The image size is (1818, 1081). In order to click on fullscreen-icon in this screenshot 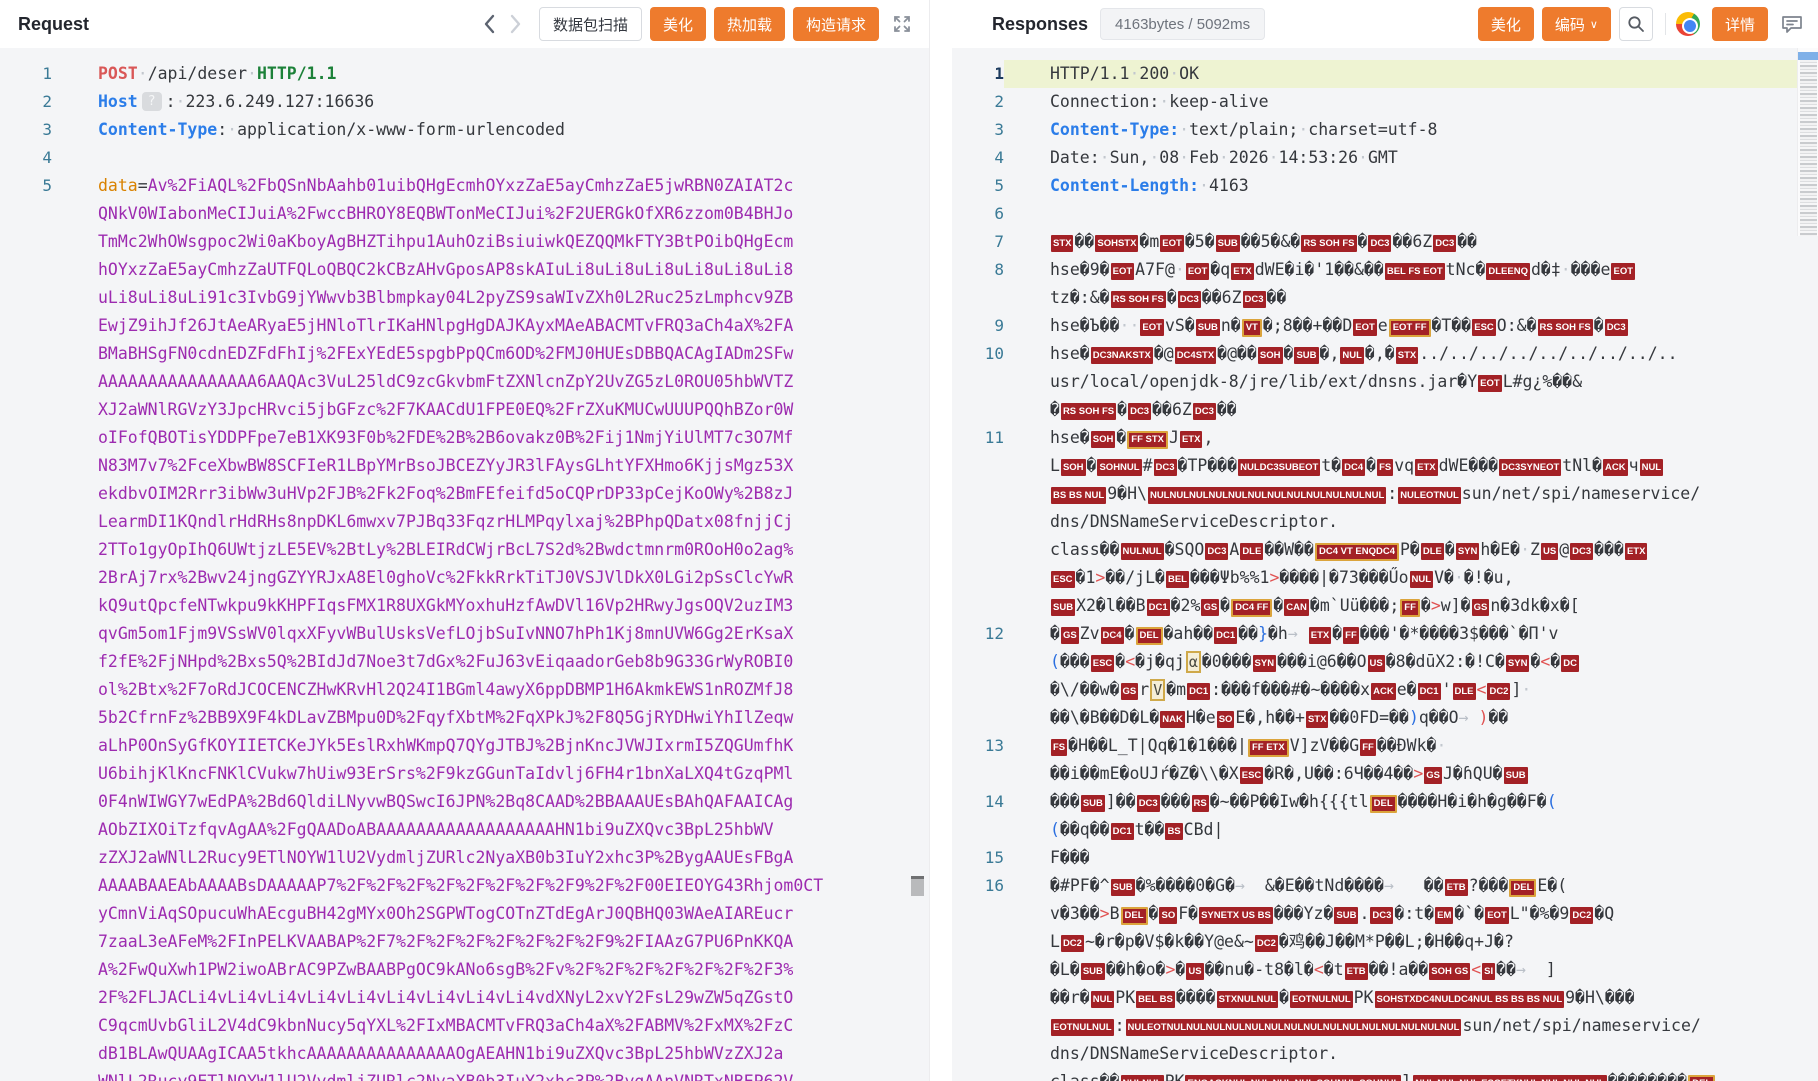, I will do `click(902, 24)`.